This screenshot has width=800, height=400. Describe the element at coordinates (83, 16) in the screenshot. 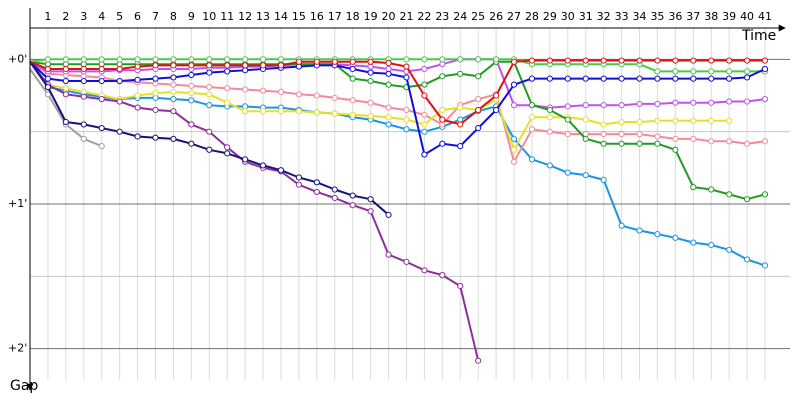

I see `x-tick-label: 3` at that location.